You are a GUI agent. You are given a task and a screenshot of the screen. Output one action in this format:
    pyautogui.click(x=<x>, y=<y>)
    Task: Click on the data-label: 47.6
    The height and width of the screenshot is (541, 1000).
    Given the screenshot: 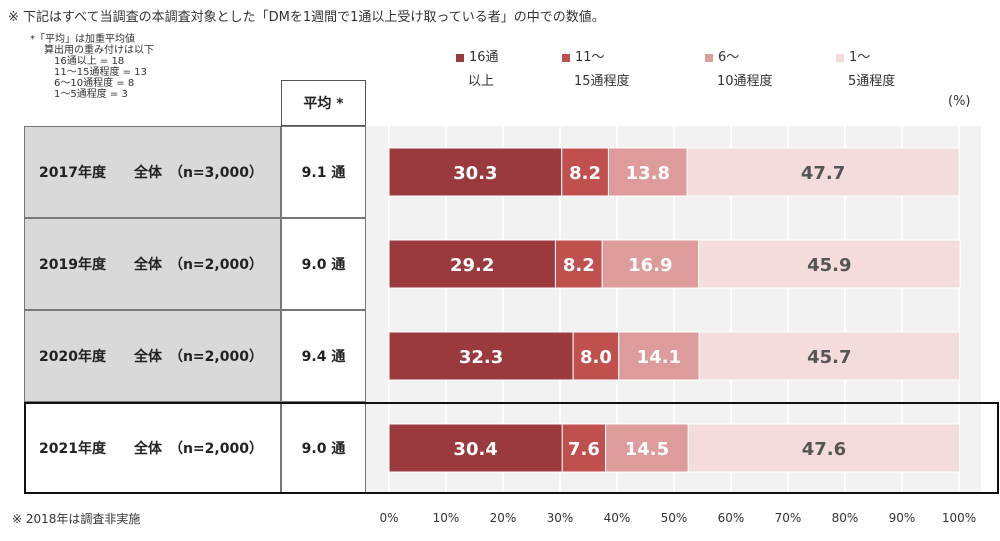 What is the action you would take?
    pyautogui.click(x=824, y=449)
    